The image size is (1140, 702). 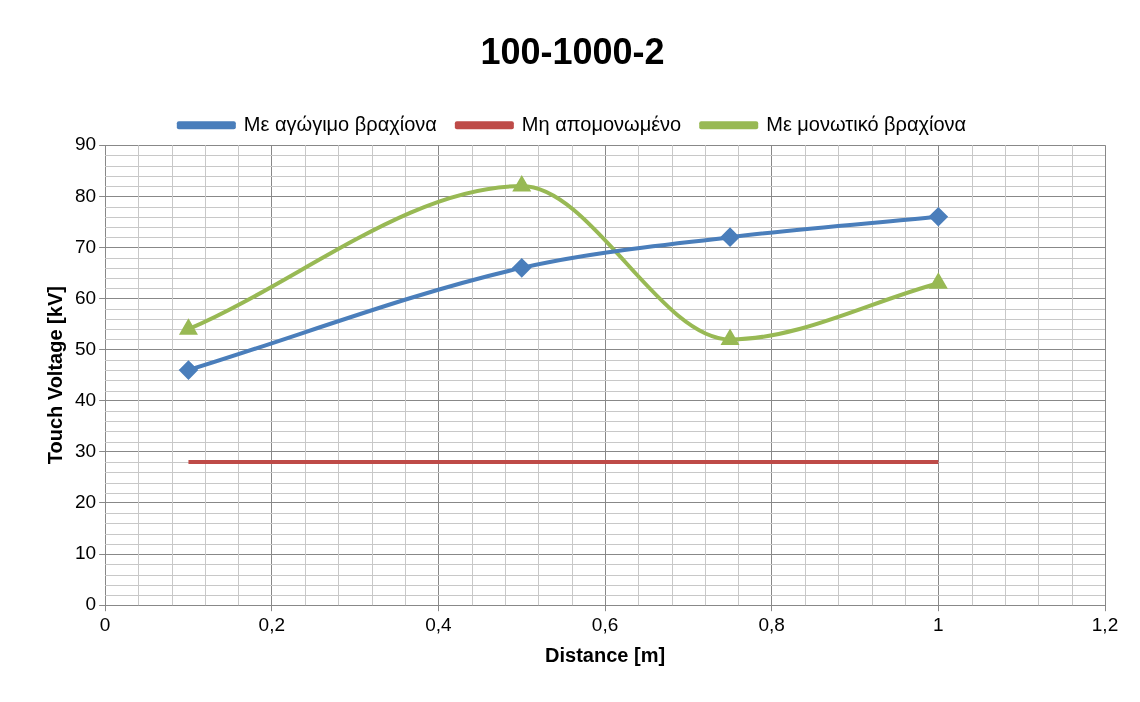 What do you see at coordinates (91, 604) in the screenshot?
I see `y-tick-label: 0` at bounding box center [91, 604].